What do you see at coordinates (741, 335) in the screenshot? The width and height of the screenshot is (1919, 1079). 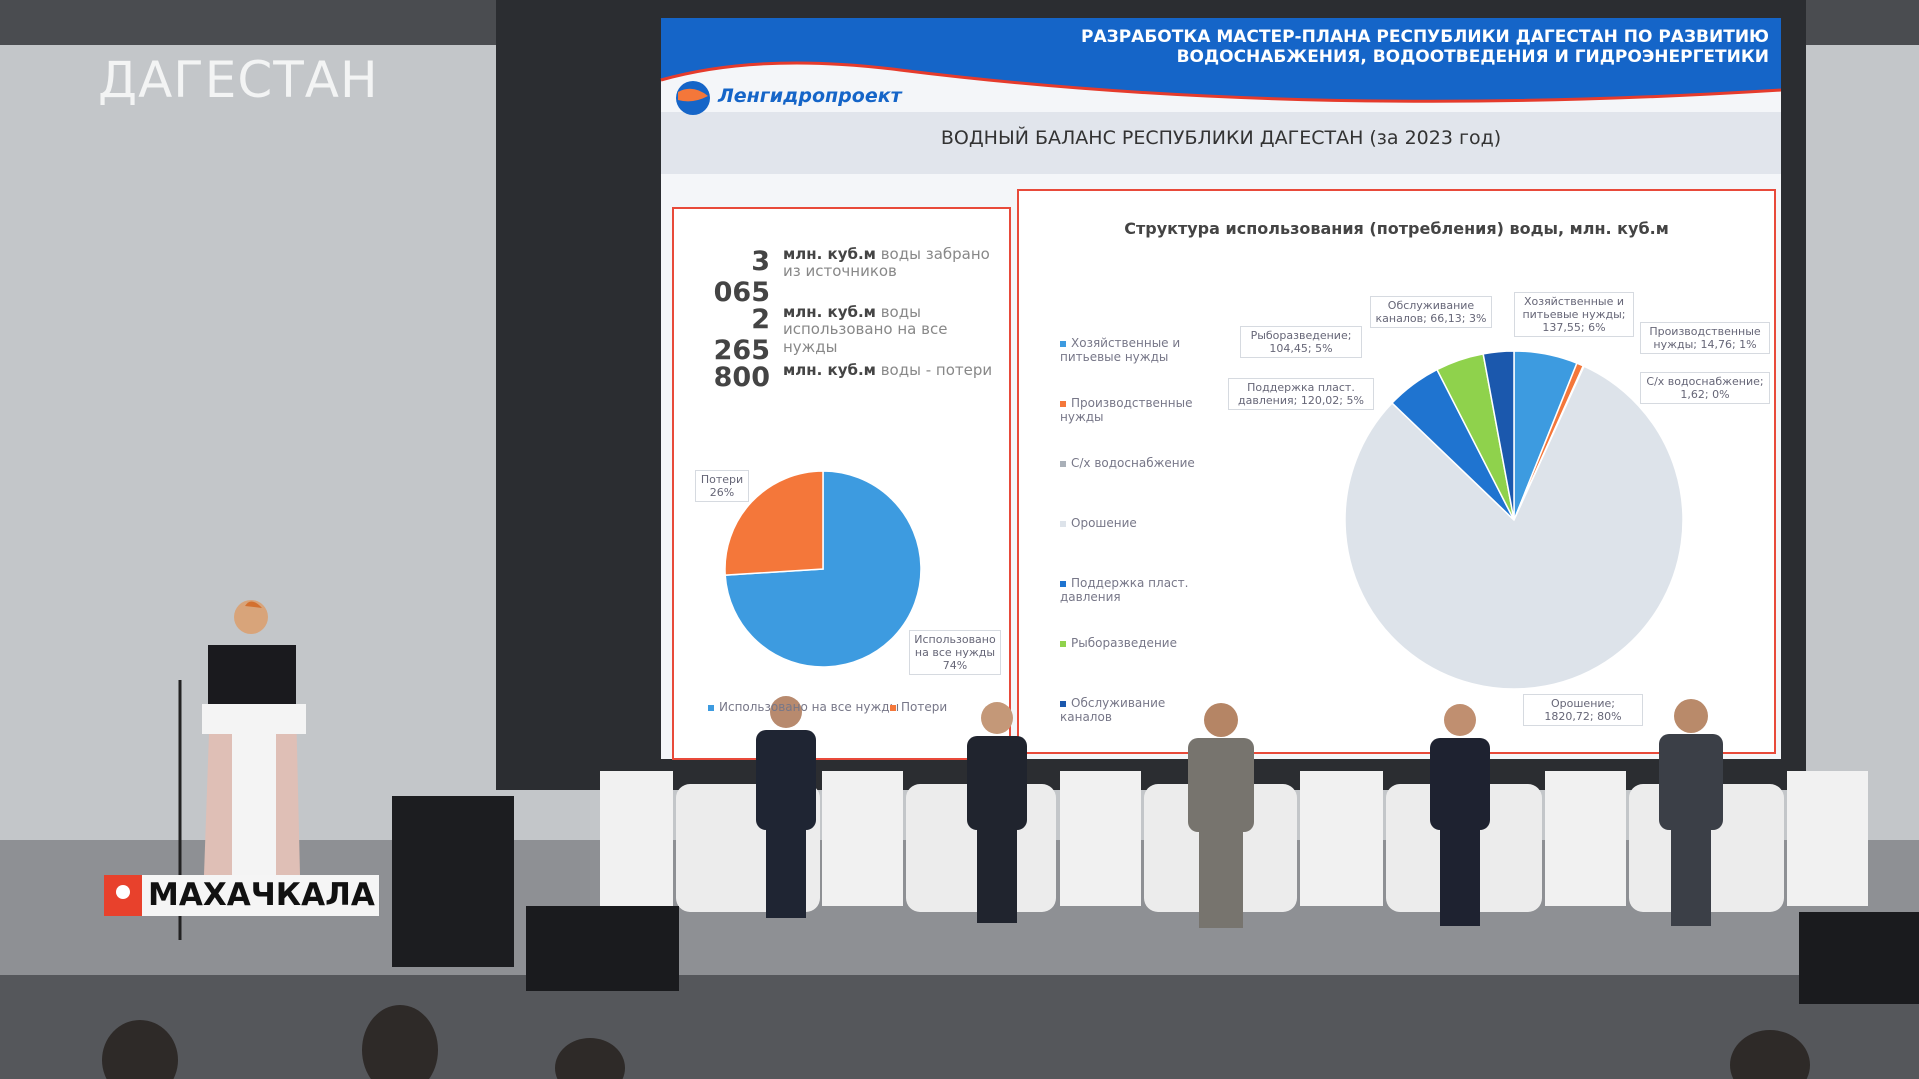 I see `stat-value: 2 265` at bounding box center [741, 335].